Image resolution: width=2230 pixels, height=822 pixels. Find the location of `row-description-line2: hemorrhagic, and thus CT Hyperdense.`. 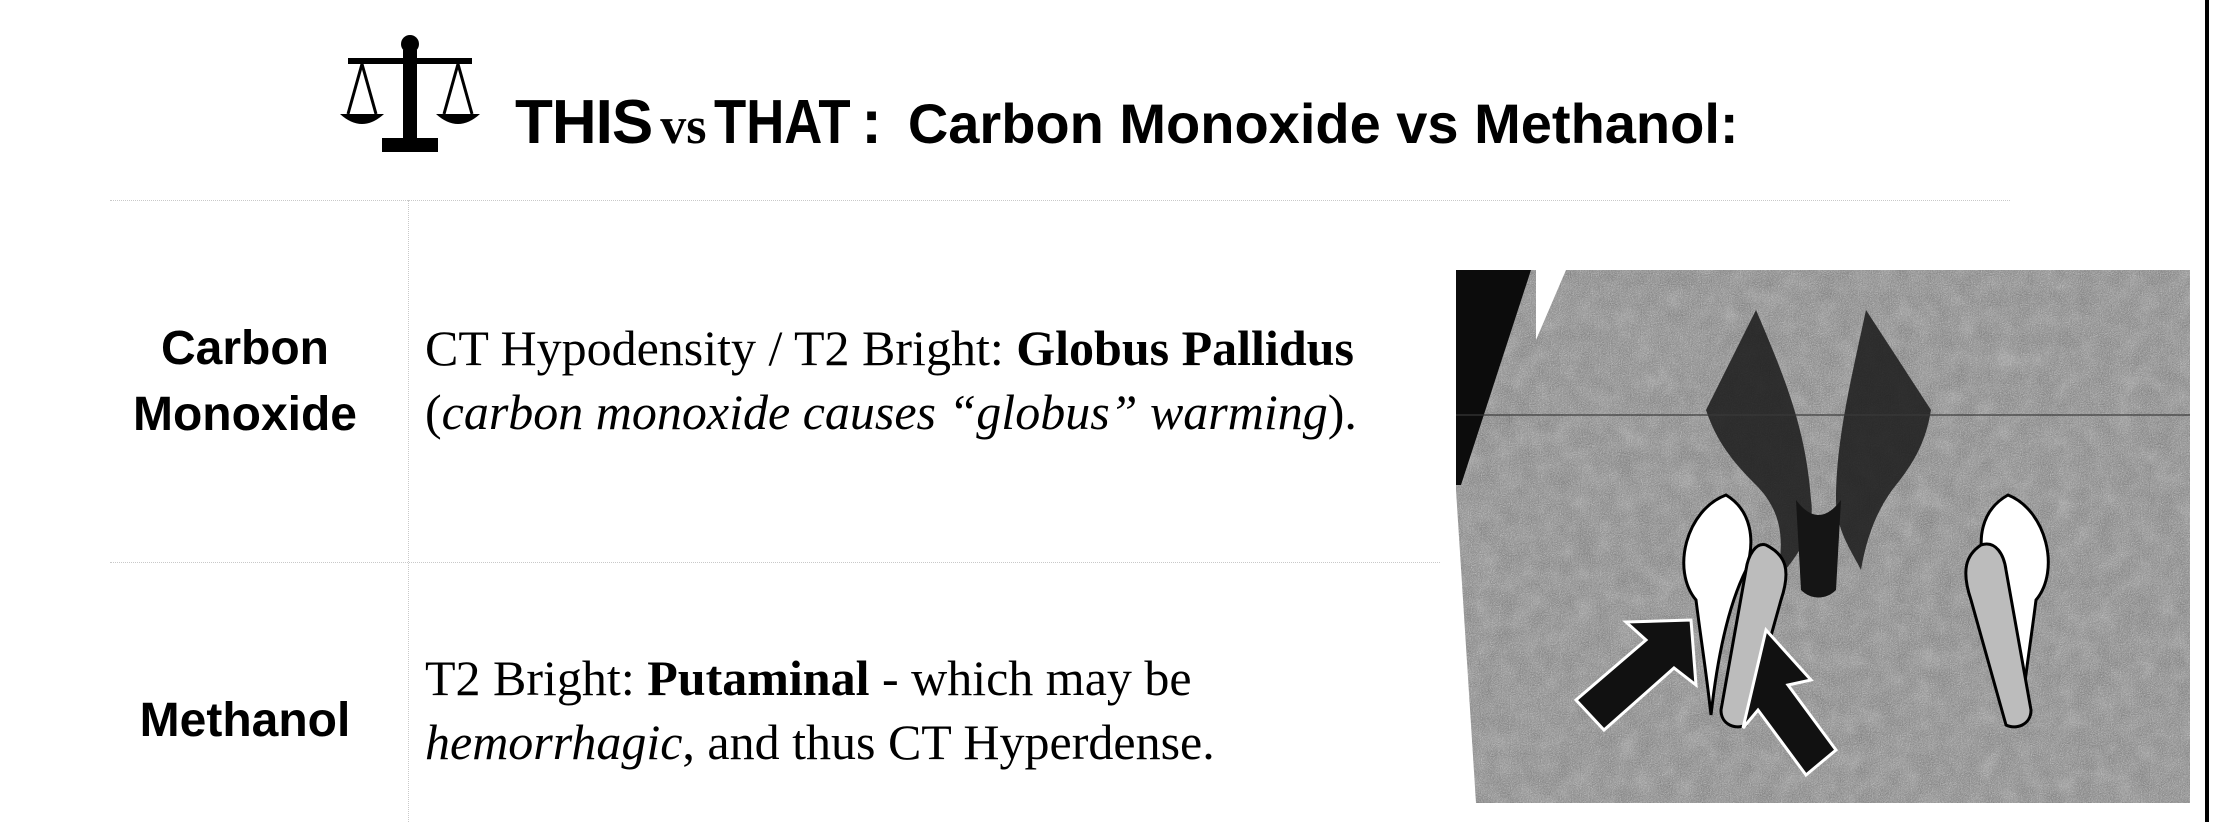

row-description-line2: hemorrhagic, and thus CT Hyperdense. is located at coordinates (820, 742).